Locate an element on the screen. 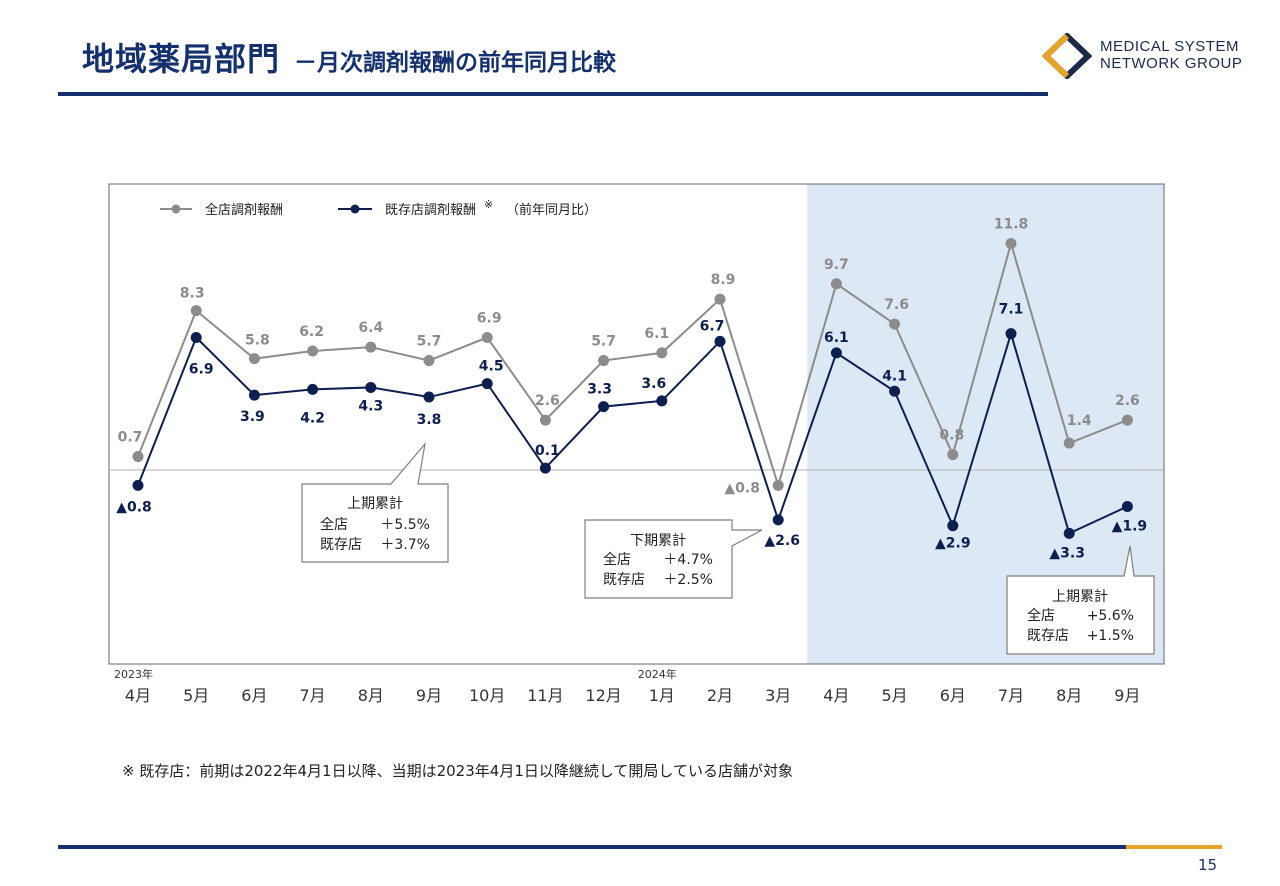  callout-first-half-2024: 上期累計 全店 +5.6% 既存店 +1.5% is located at coordinates (1080, 600).